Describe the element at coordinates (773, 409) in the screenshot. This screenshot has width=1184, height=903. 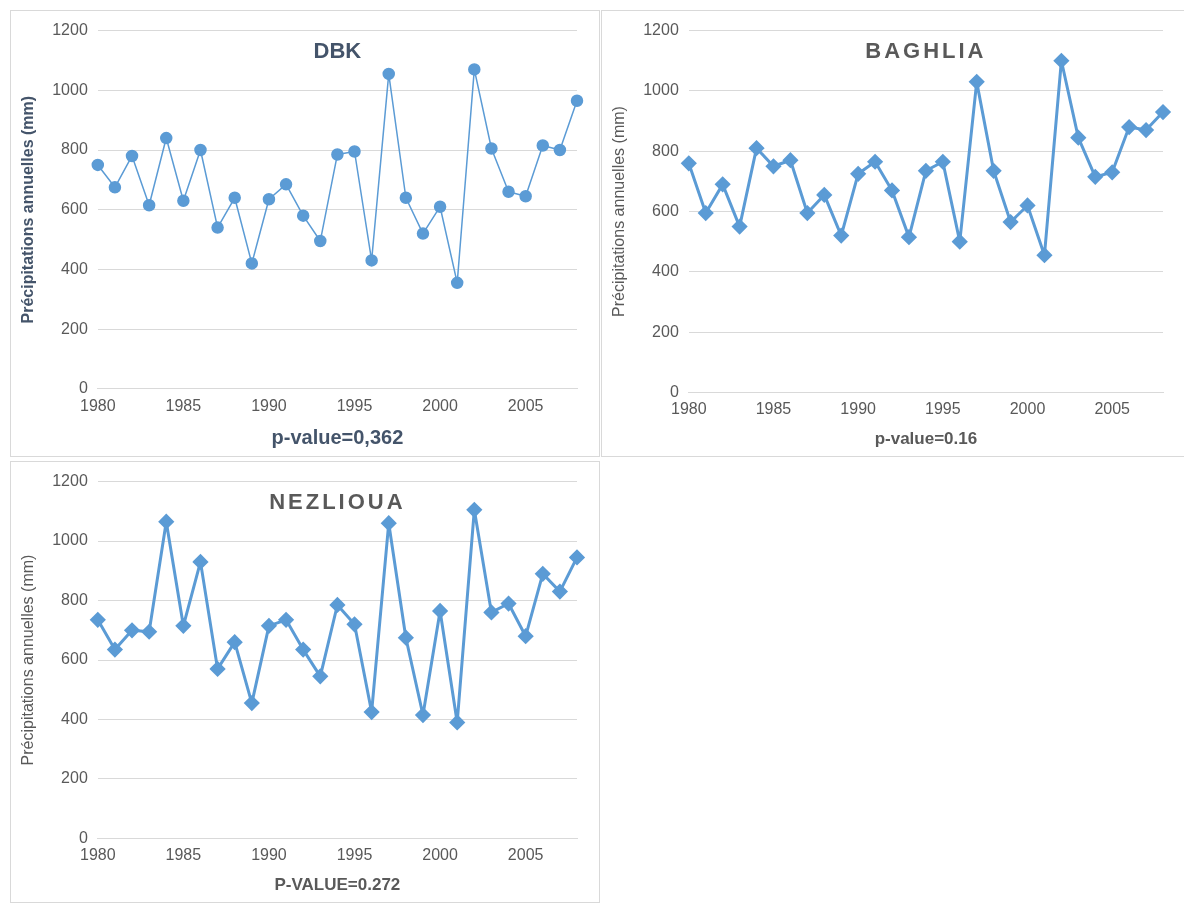
I see `x-tick-label: 1985` at that location.